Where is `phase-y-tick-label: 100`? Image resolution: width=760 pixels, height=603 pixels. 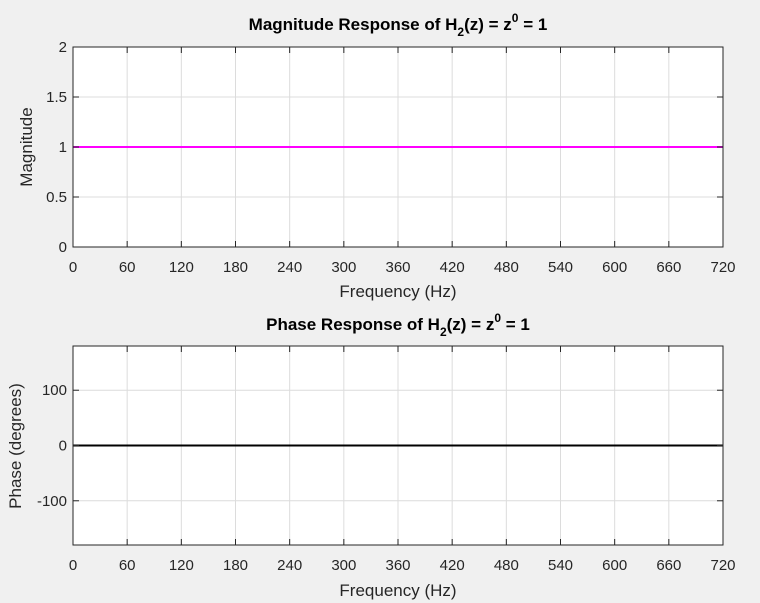
phase-y-tick-label: 100 is located at coordinates (54, 390).